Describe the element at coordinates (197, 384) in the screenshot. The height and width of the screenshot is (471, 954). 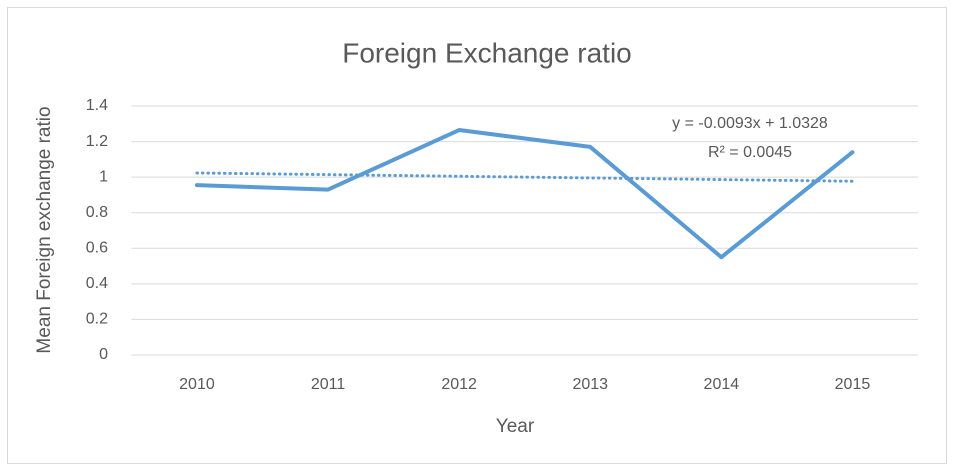
I see `x-tick-label: 2010` at that location.